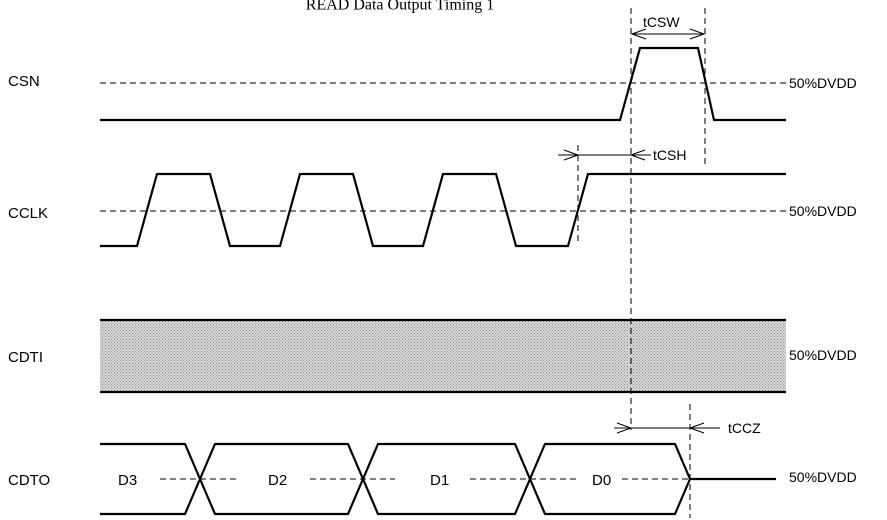  I want to click on csn-reference-label: 50%DVDD, so click(823, 83).